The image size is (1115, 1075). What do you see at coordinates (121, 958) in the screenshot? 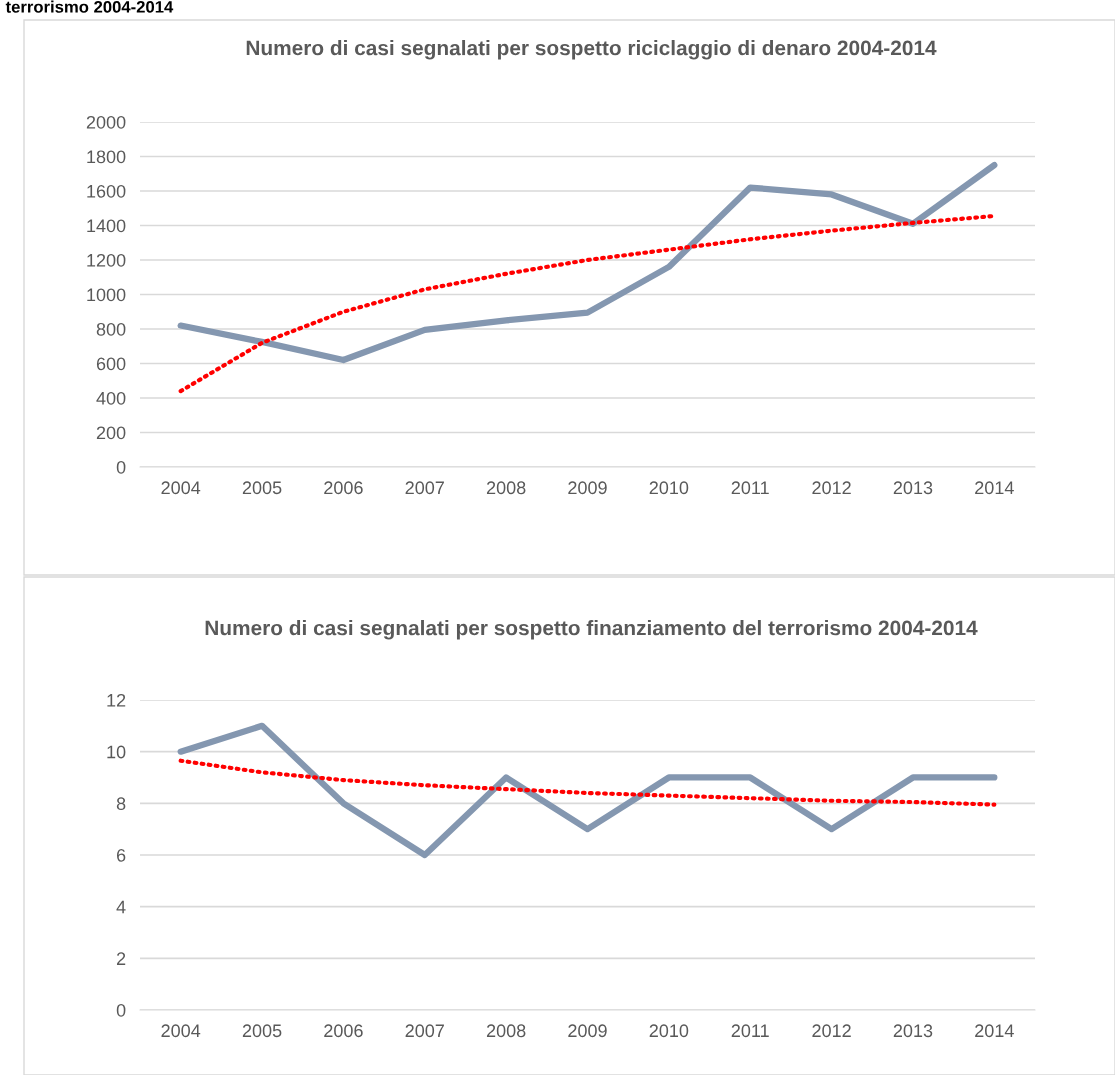
I see `y-tick-label: 2` at bounding box center [121, 958].